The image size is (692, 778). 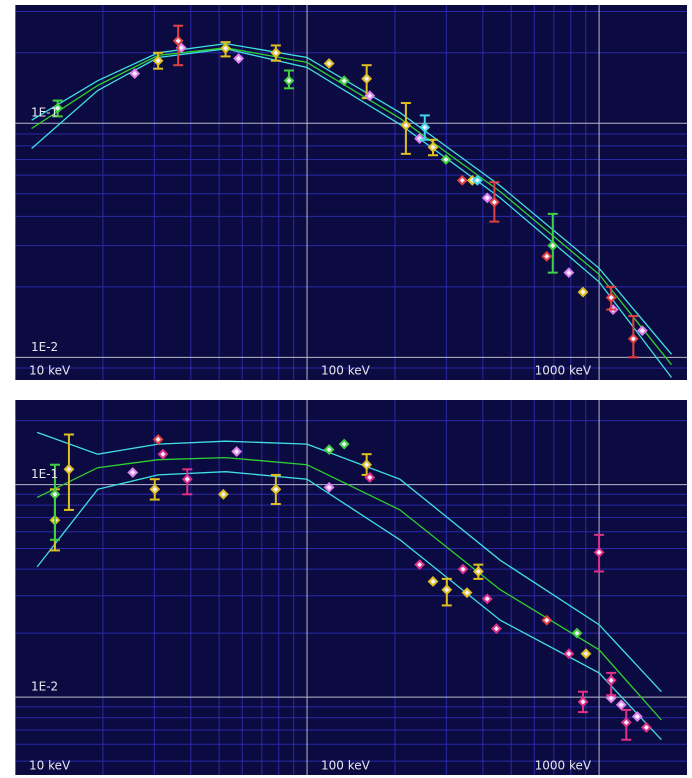 What do you see at coordinates (54, 502) in the screenshot?
I see `error-bar` at bounding box center [54, 502].